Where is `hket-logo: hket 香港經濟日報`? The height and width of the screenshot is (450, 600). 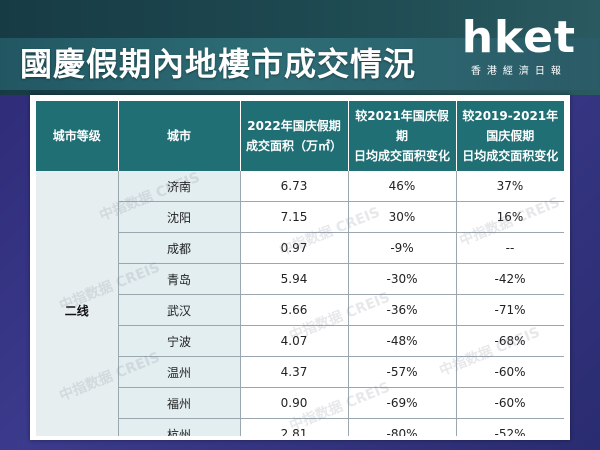 hket-logo: hket 香港經濟日報 is located at coordinates (518, 45).